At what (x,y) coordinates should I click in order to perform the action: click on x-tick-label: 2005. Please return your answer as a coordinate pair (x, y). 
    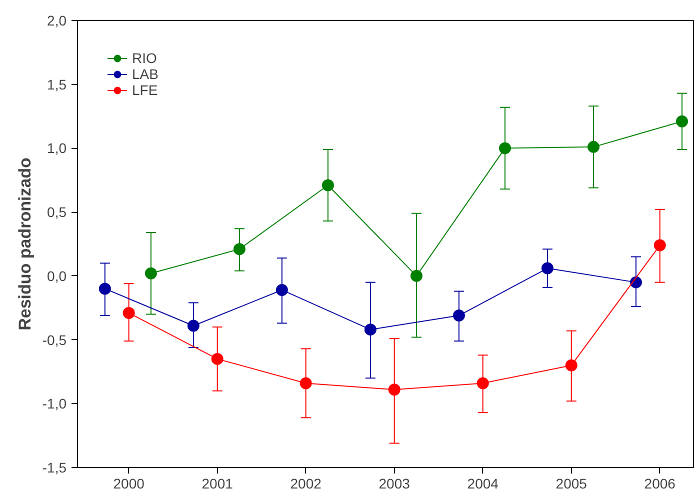
    Looking at the image, I should click on (572, 484).